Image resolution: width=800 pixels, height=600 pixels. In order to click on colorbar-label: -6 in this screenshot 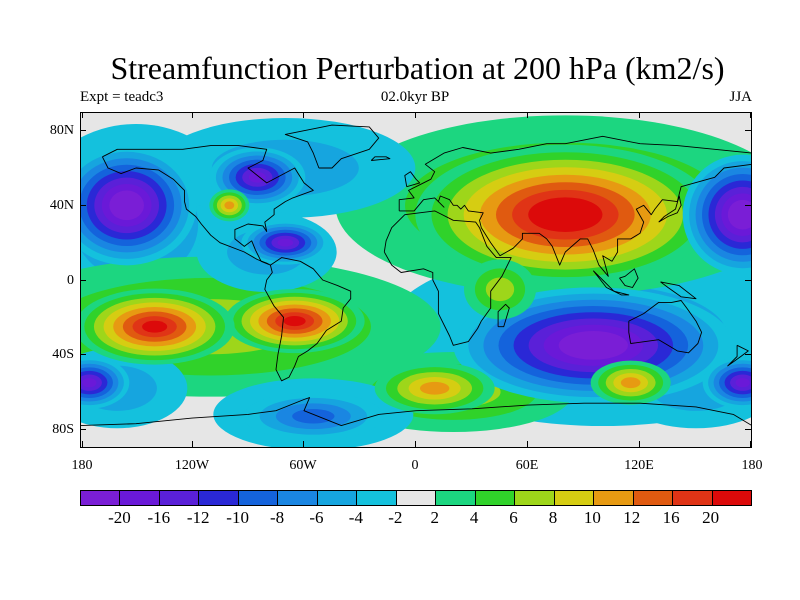, I will do `click(316, 517)`.